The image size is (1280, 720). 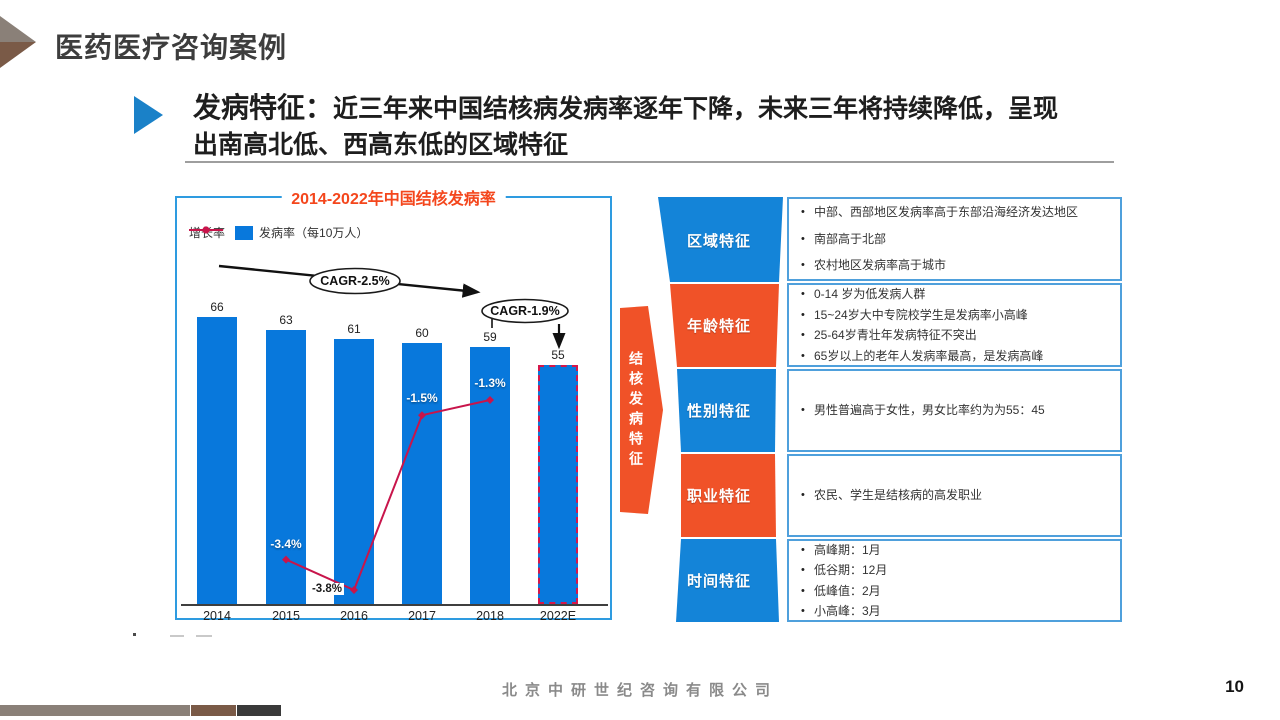 I want to click on feature-bullet: 小高峰：3月, so click(x=957, y=611).